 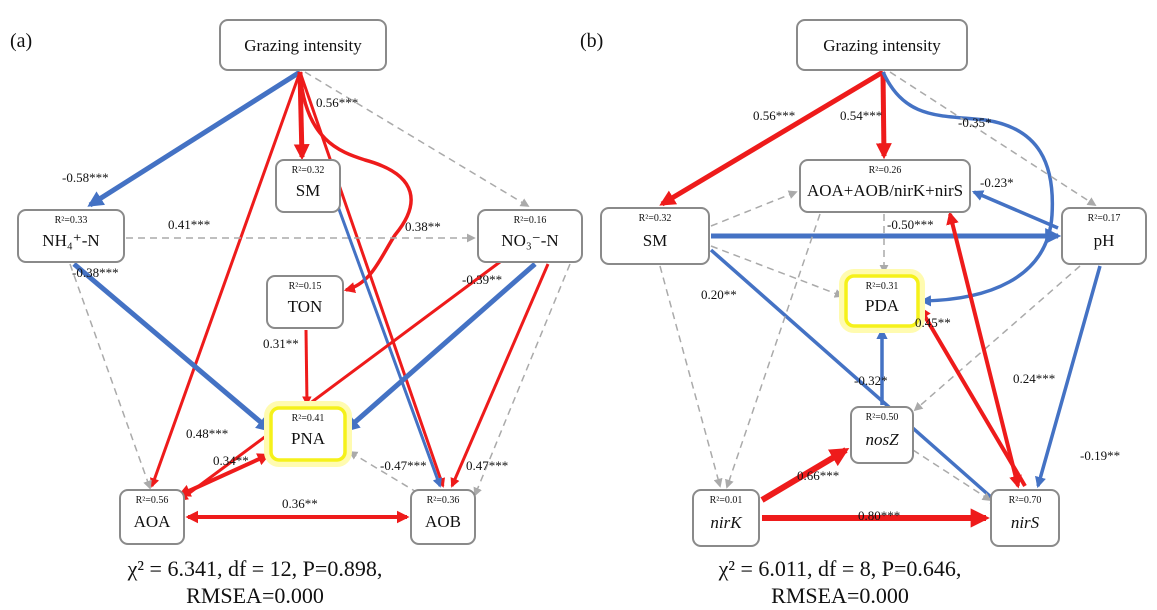 I want to click on path-coefficient-label: 0.20**, so click(x=719, y=294).